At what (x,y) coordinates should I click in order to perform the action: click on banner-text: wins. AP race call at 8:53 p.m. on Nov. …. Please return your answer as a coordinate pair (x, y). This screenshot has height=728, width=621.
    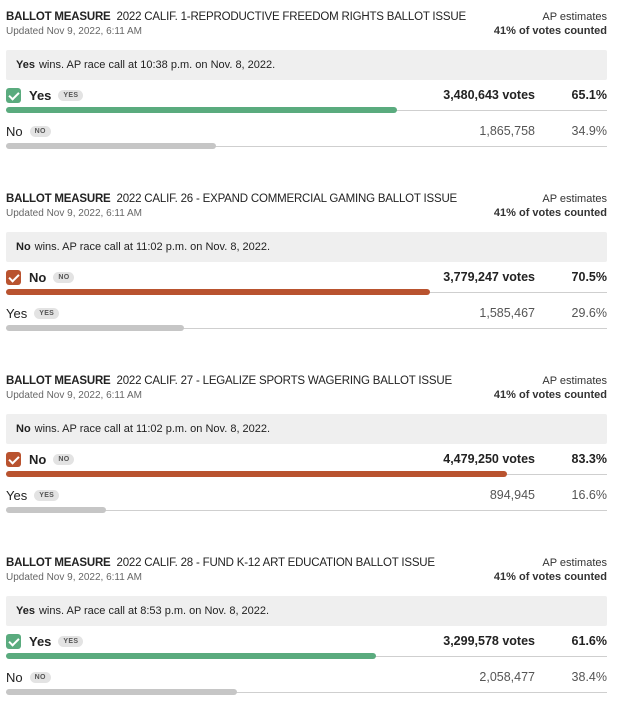
    Looking at the image, I should click on (154, 611).